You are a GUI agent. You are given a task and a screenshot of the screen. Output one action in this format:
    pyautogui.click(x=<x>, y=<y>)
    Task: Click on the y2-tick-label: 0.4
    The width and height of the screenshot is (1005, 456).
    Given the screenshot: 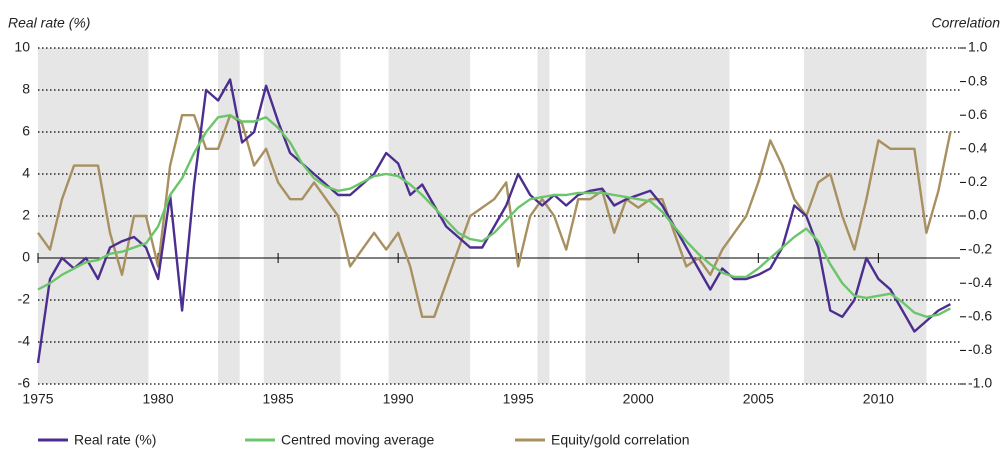 What is the action you would take?
    pyautogui.click(x=978, y=148)
    